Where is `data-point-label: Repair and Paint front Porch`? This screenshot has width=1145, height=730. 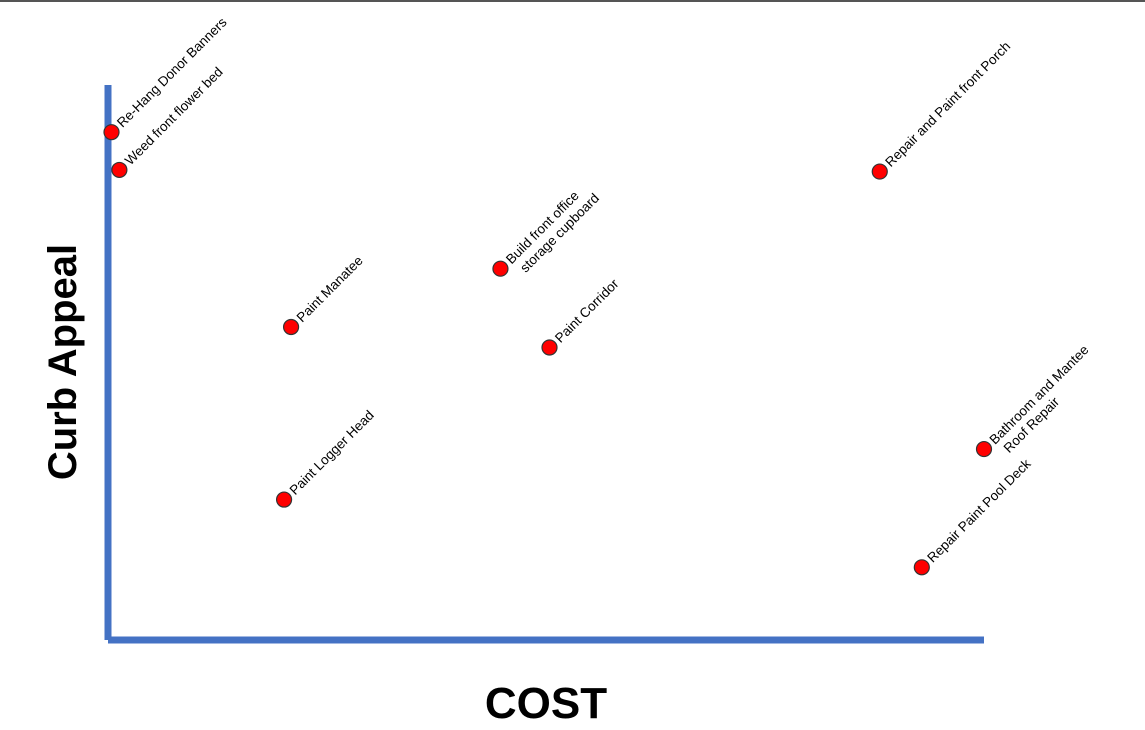
data-point-label: Repair and Paint front Porch is located at coordinates (947, 104).